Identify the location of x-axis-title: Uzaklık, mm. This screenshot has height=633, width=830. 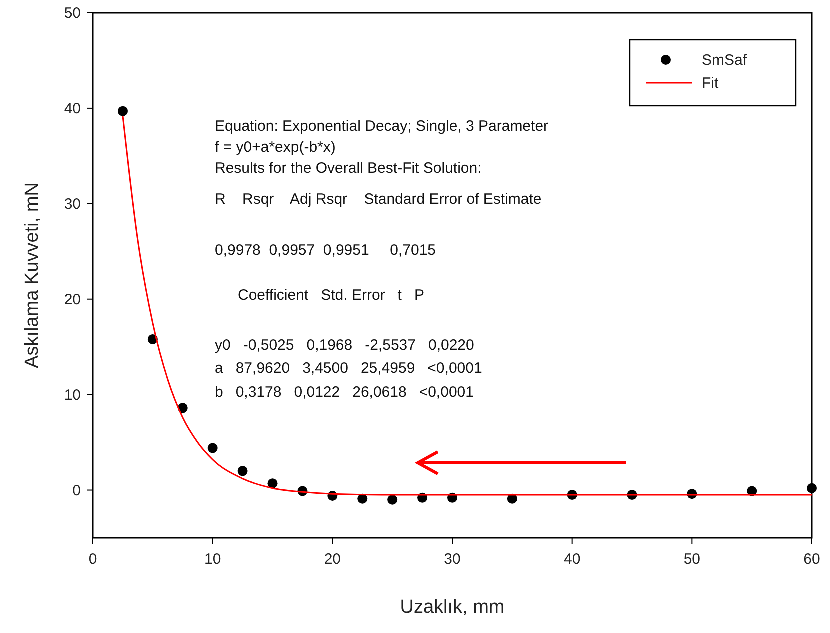
(452, 607).